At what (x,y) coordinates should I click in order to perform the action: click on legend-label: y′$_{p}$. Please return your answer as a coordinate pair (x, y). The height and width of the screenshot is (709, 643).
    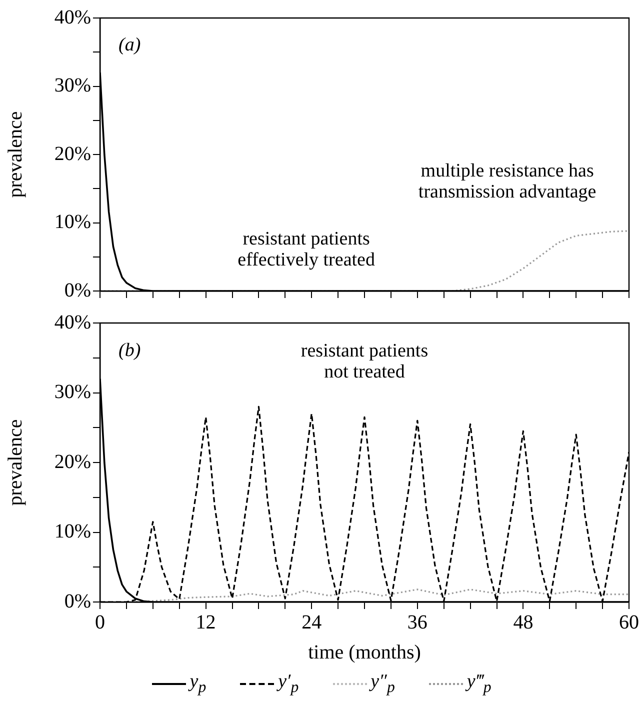
    Looking at the image, I should click on (288, 684).